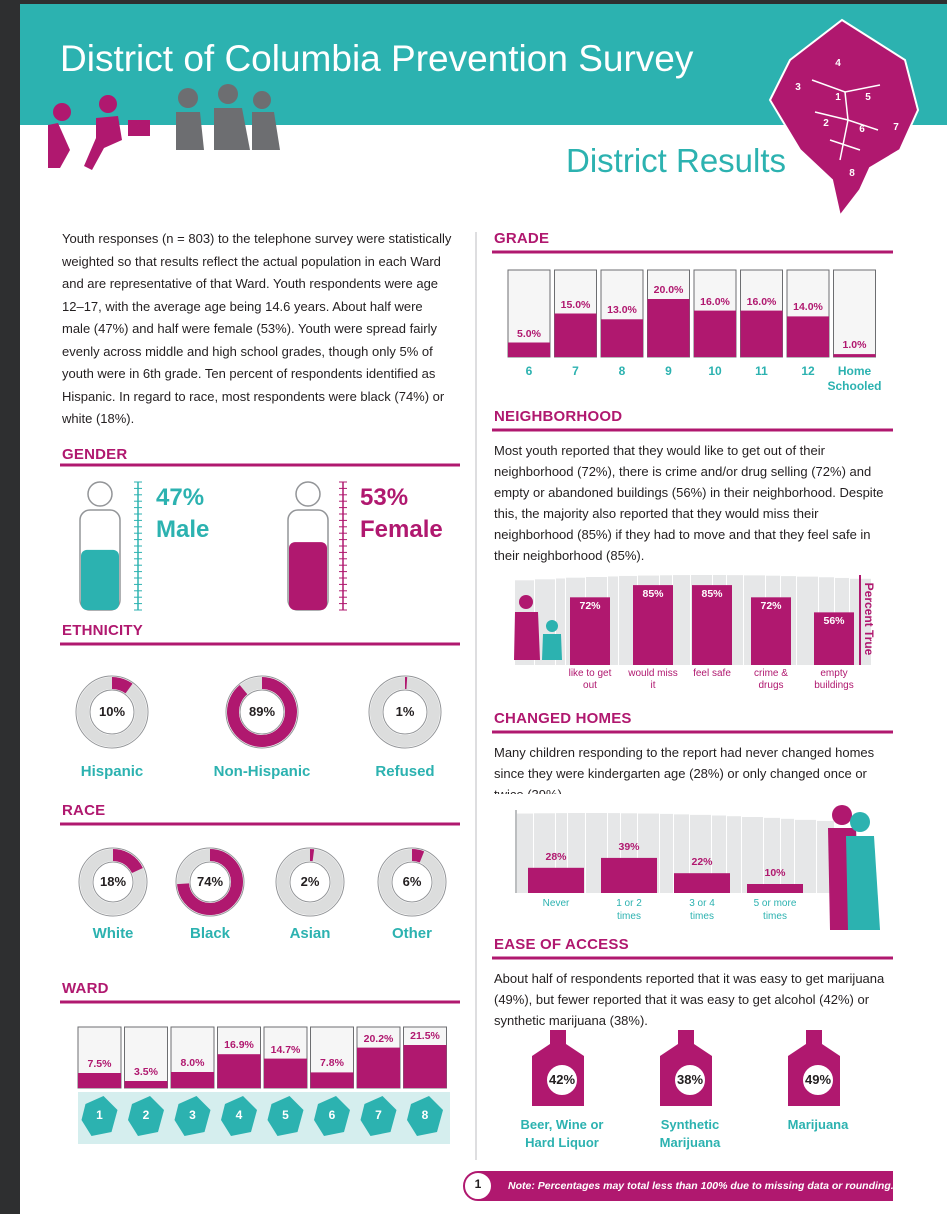 The width and height of the screenshot is (947, 1214). What do you see at coordinates (425, 1036) in the screenshot?
I see `bar-value: 21.5%` at bounding box center [425, 1036].